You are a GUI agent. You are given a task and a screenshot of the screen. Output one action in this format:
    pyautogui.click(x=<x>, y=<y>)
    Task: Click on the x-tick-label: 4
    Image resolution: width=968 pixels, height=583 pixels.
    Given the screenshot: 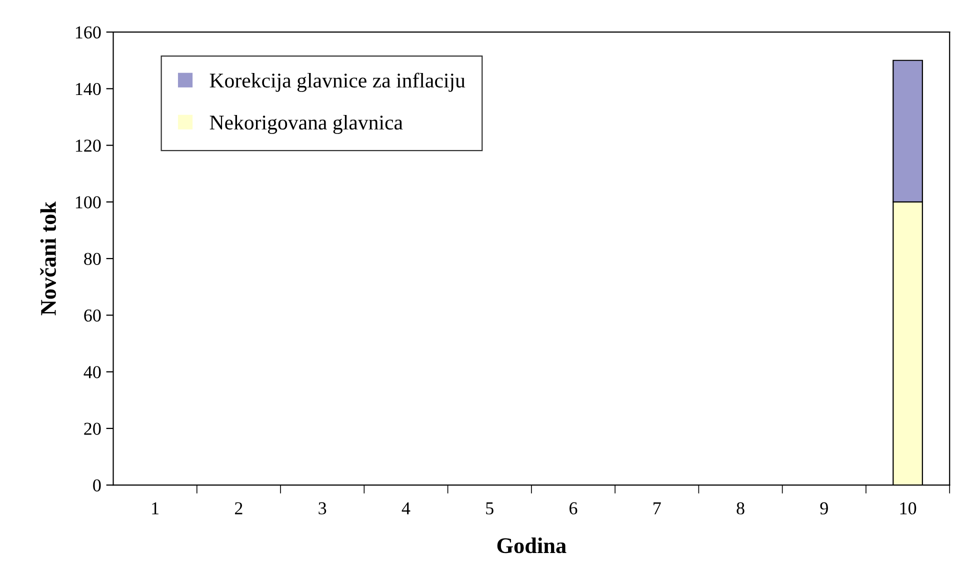 What is the action you would take?
    pyautogui.click(x=406, y=508)
    